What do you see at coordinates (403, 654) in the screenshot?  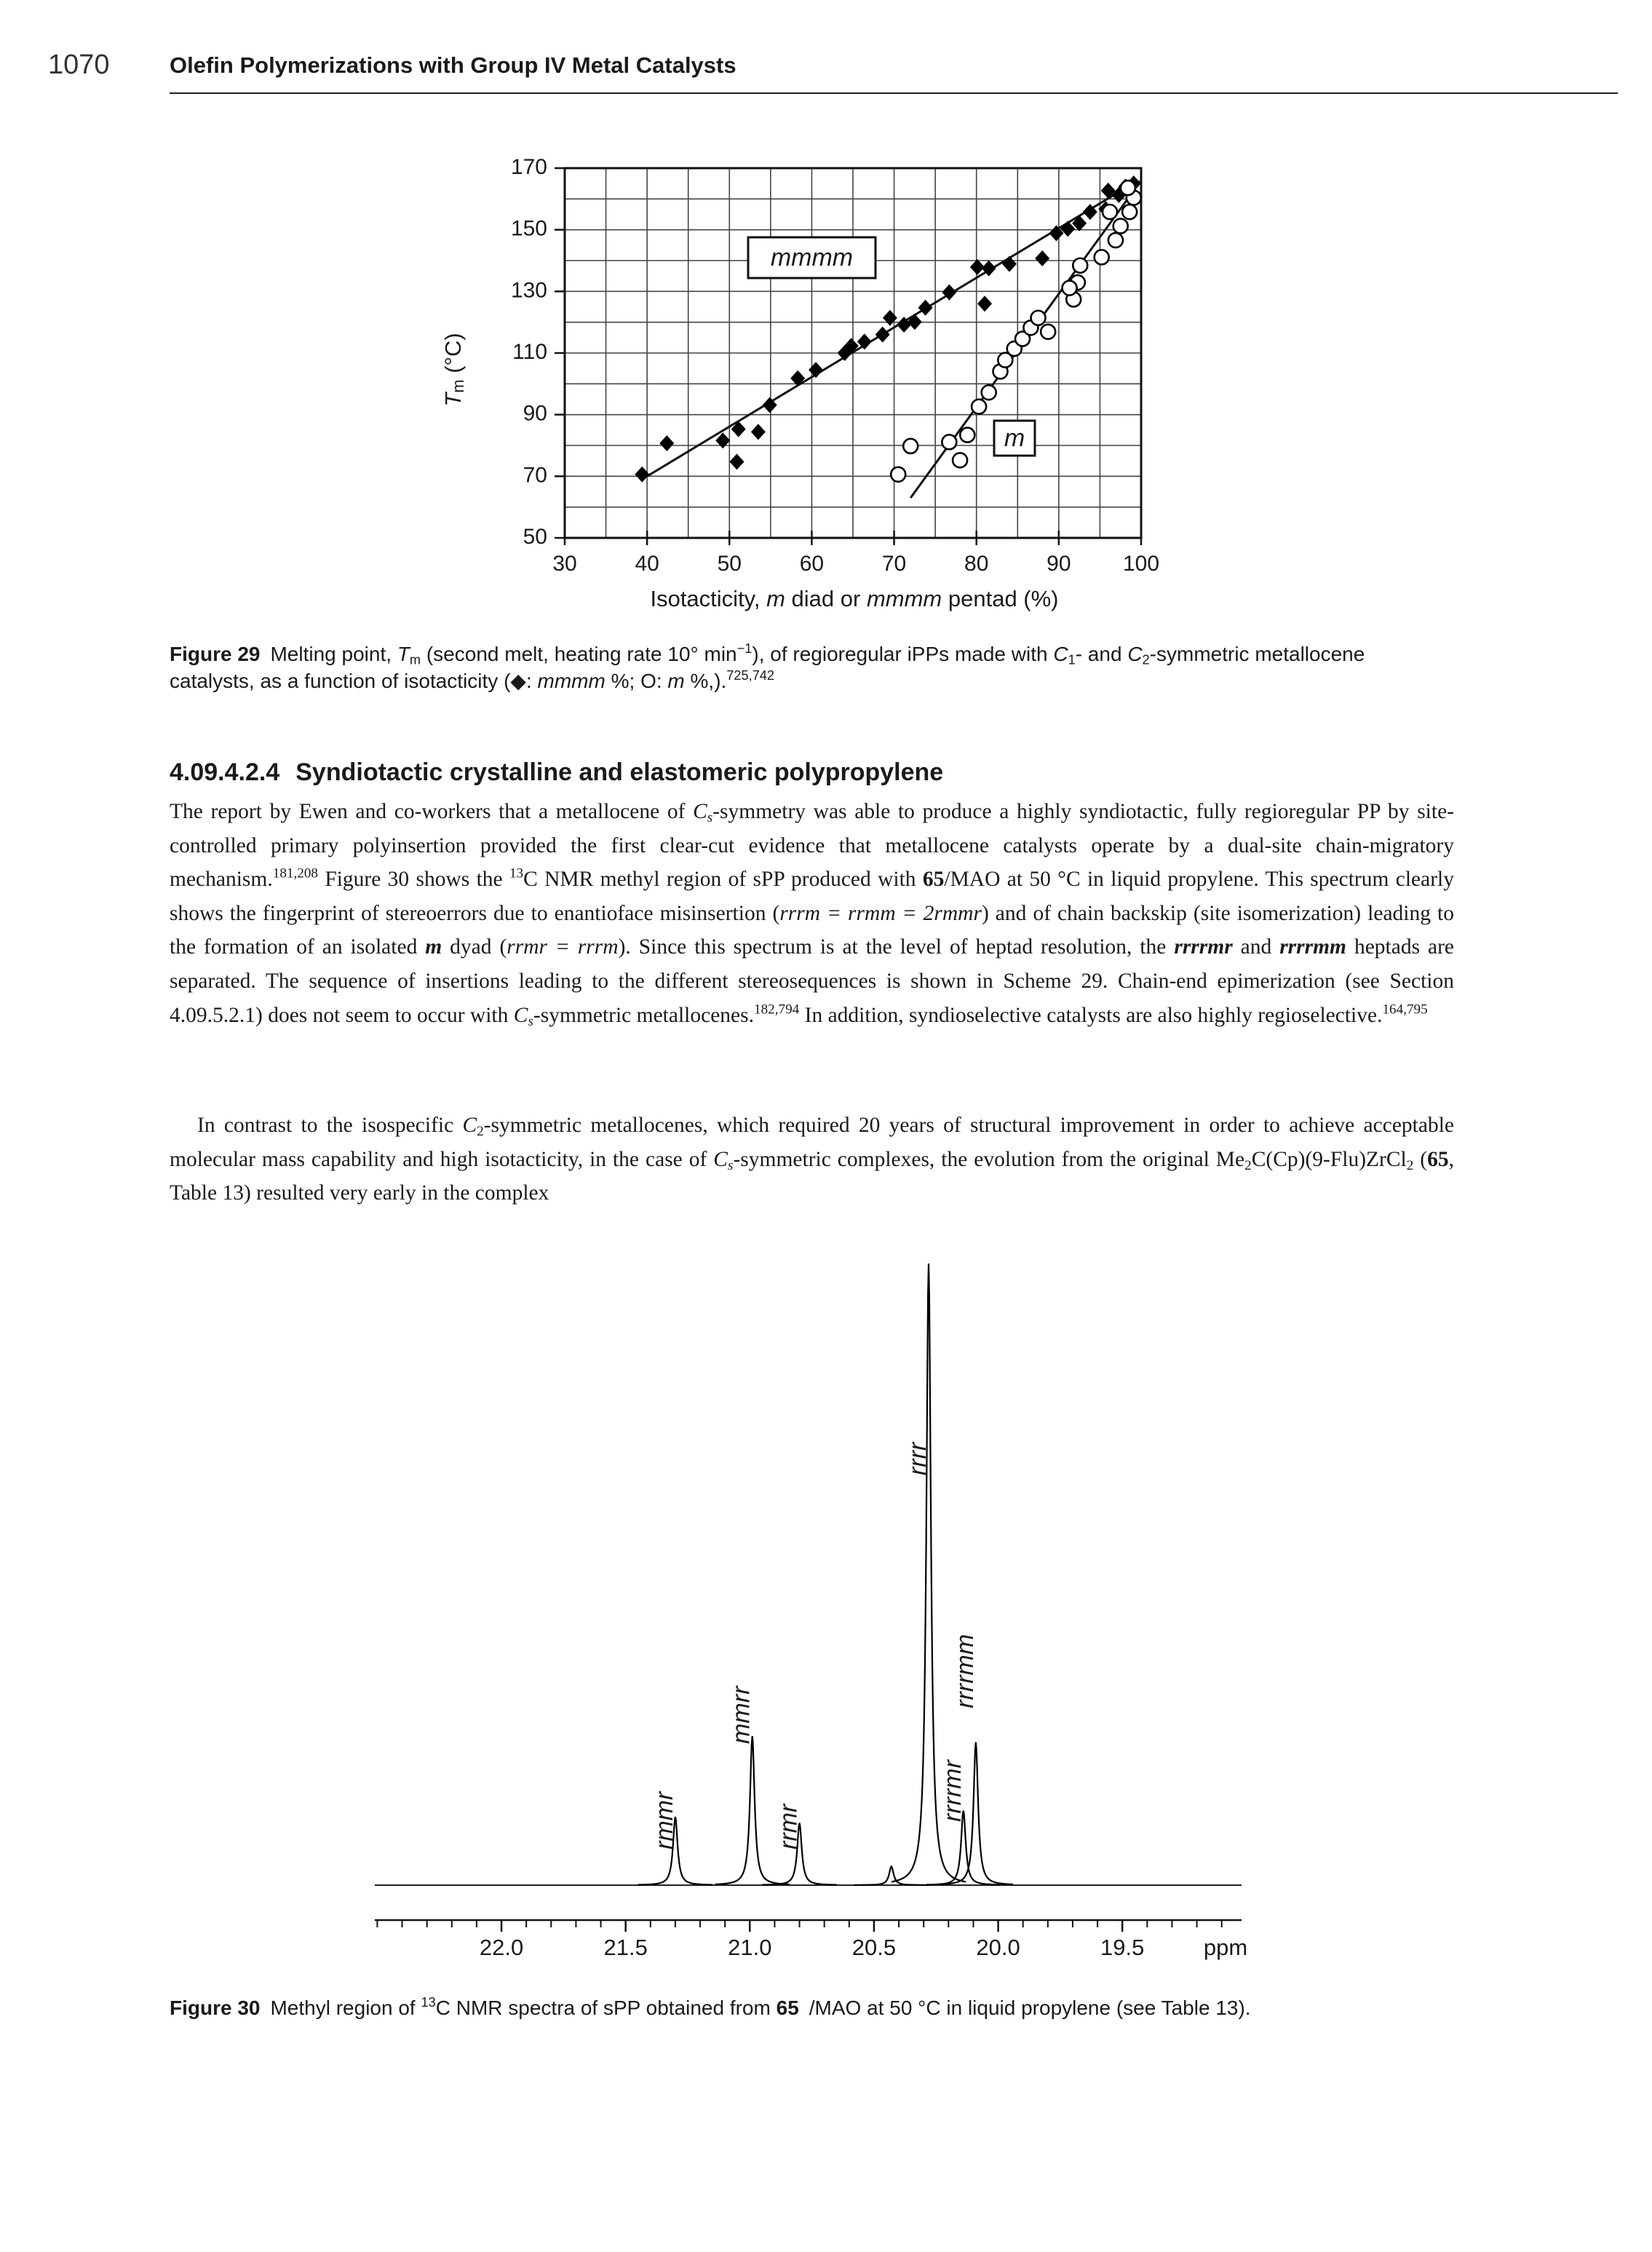 I see `text-run: T` at bounding box center [403, 654].